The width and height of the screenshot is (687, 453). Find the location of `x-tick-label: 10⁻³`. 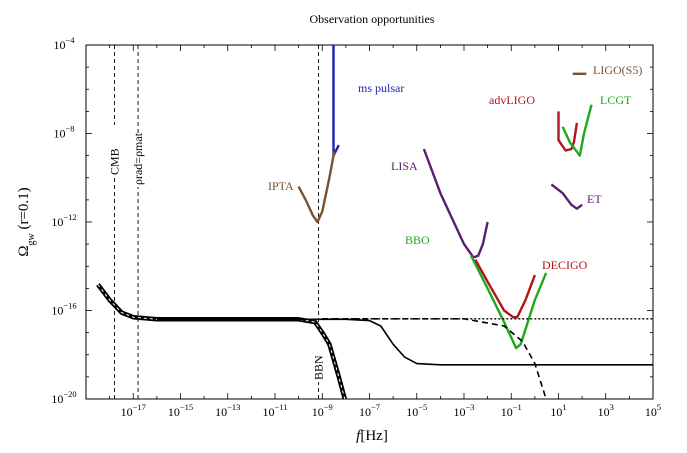

x-tick-label: 10⁻³ is located at coordinates (463, 410).